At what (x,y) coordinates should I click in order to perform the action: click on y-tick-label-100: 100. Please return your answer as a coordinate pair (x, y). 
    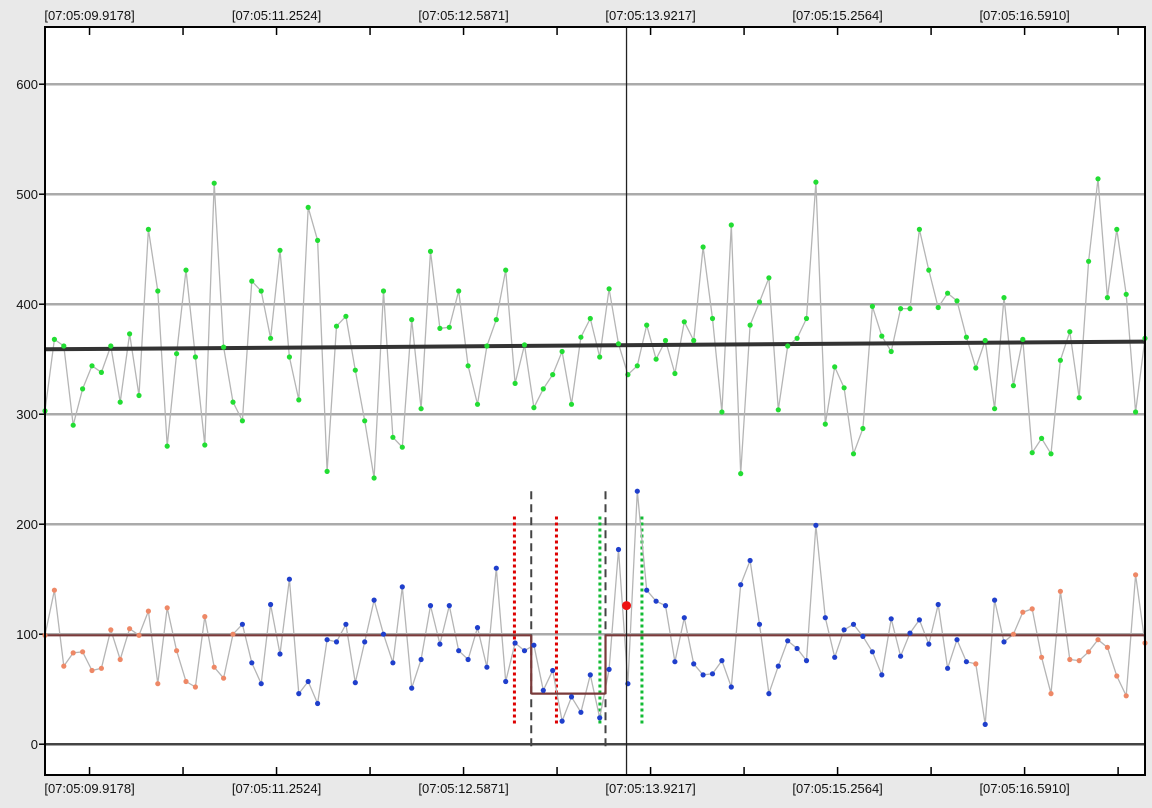
    Looking at the image, I should click on (27, 634).